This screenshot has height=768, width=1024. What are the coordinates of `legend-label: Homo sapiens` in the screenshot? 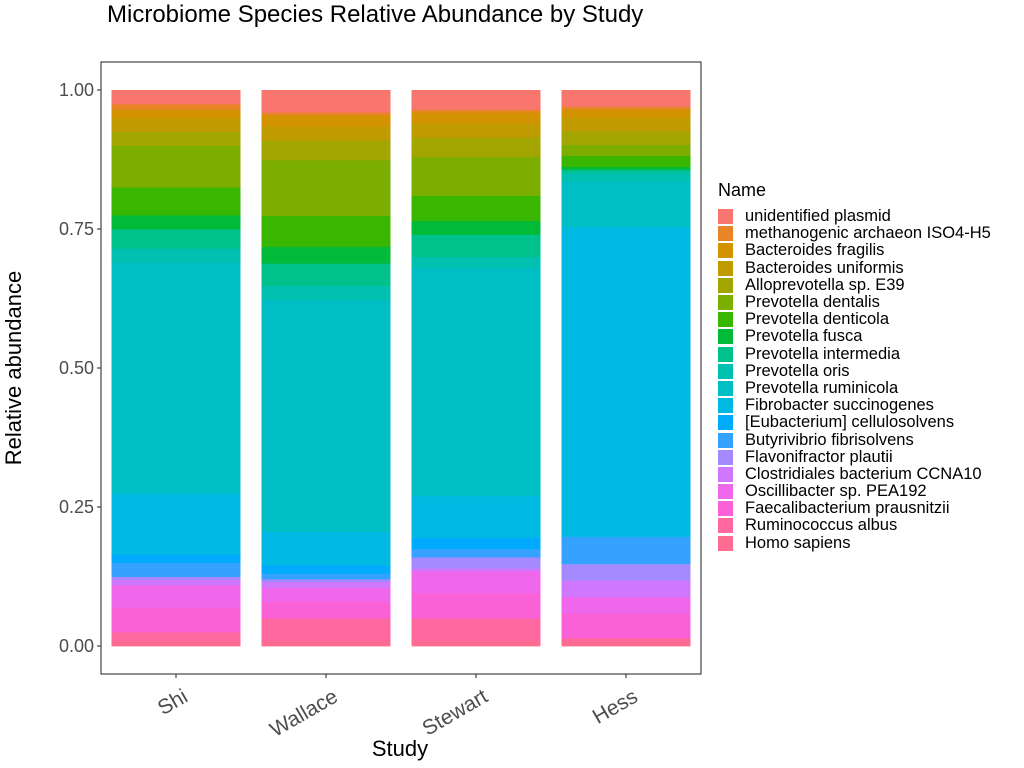 It's located at (798, 542).